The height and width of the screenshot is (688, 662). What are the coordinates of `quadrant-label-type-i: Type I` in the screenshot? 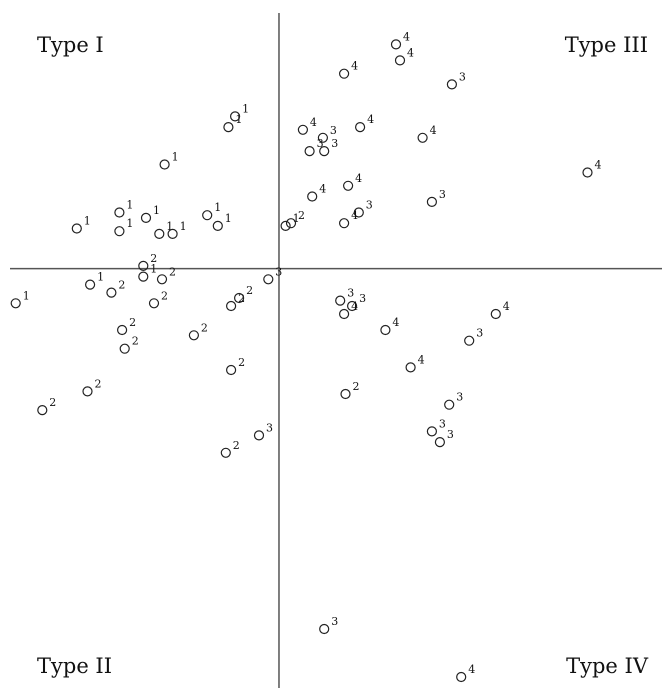 It's located at (70, 45).